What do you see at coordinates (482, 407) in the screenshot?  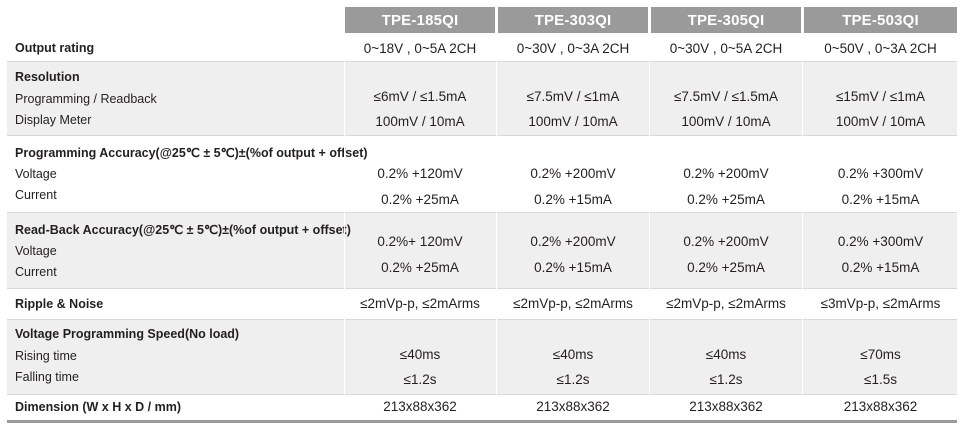 I see `row-dimension: Dimension (W x H x D / mm)` at bounding box center [482, 407].